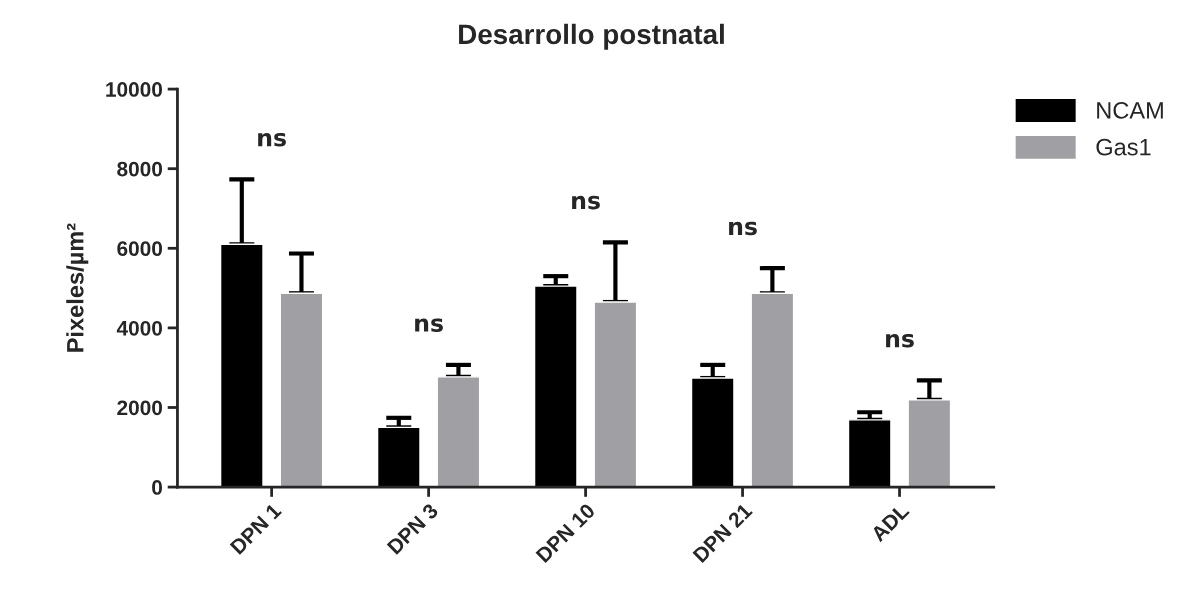 The image size is (1183, 594). Describe the element at coordinates (77, 287) in the screenshot. I see `y-axis-title: Pixeles/µm²` at that location.